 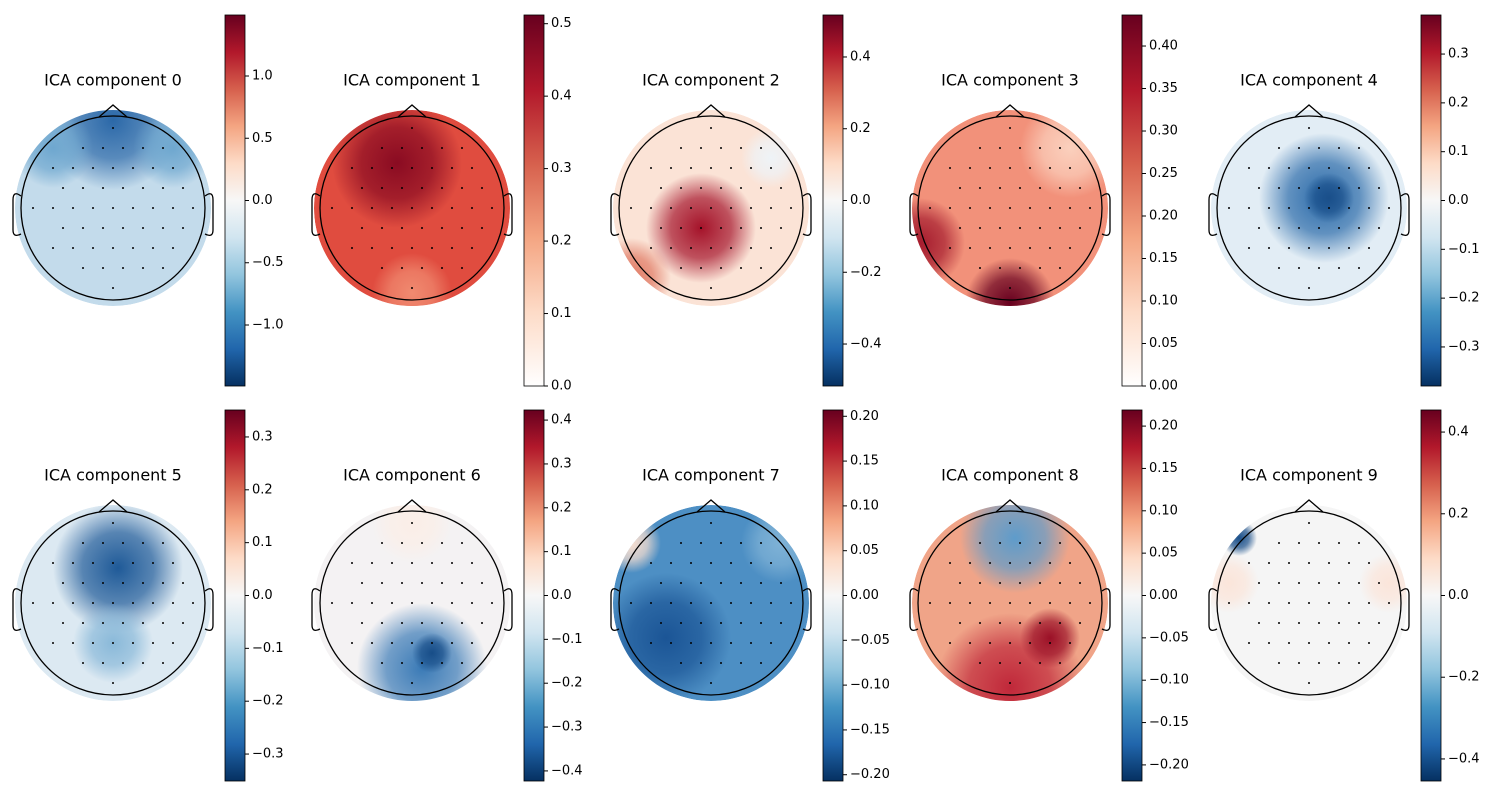 What do you see at coordinates (1163, 343) in the screenshot?
I see `tick-label: 0.05` at bounding box center [1163, 343].